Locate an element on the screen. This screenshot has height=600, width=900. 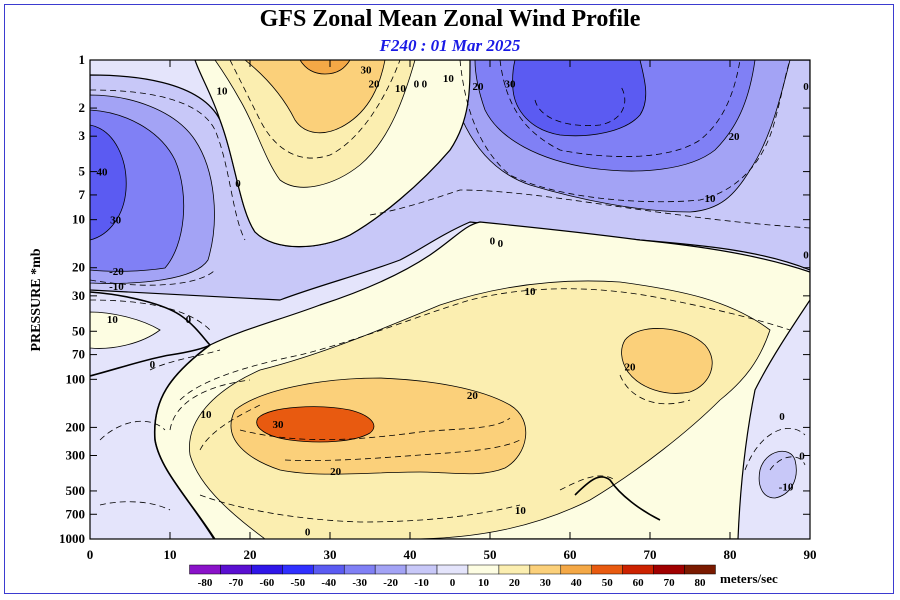
y-tick-label: 30 is located at coordinates (78, 295).